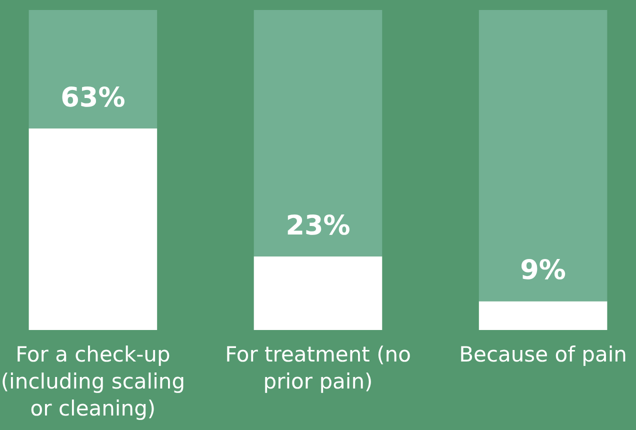 The image size is (636, 430). What do you see at coordinates (318, 368) in the screenshot?
I see `x-tick-label: For treatment (no prior pain)` at bounding box center [318, 368].